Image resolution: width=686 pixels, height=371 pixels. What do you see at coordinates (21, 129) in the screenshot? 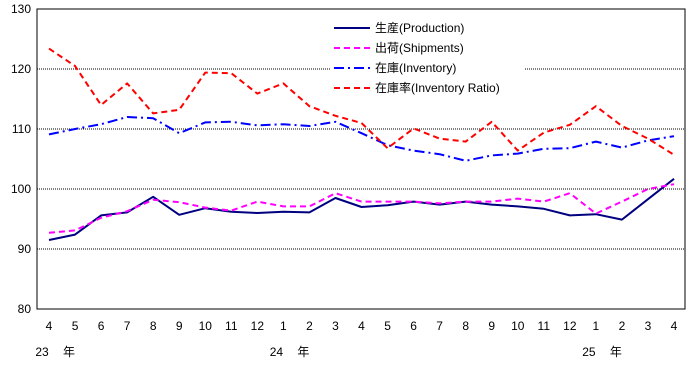
I see `y-tick-label: 110` at bounding box center [21, 129].